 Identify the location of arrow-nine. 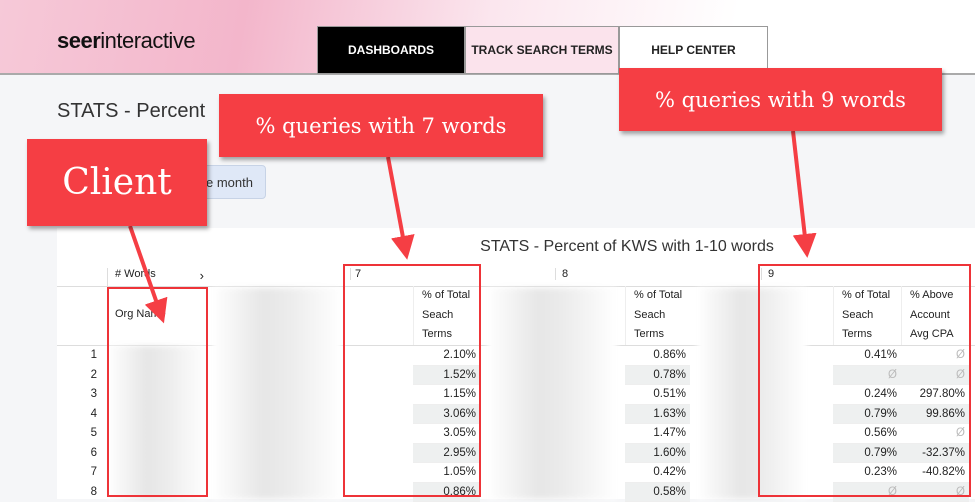
(799, 188).